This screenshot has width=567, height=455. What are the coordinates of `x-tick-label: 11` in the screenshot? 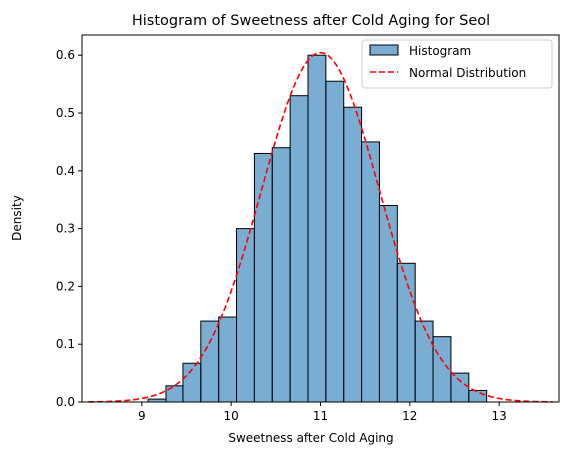 It's located at (320, 416).